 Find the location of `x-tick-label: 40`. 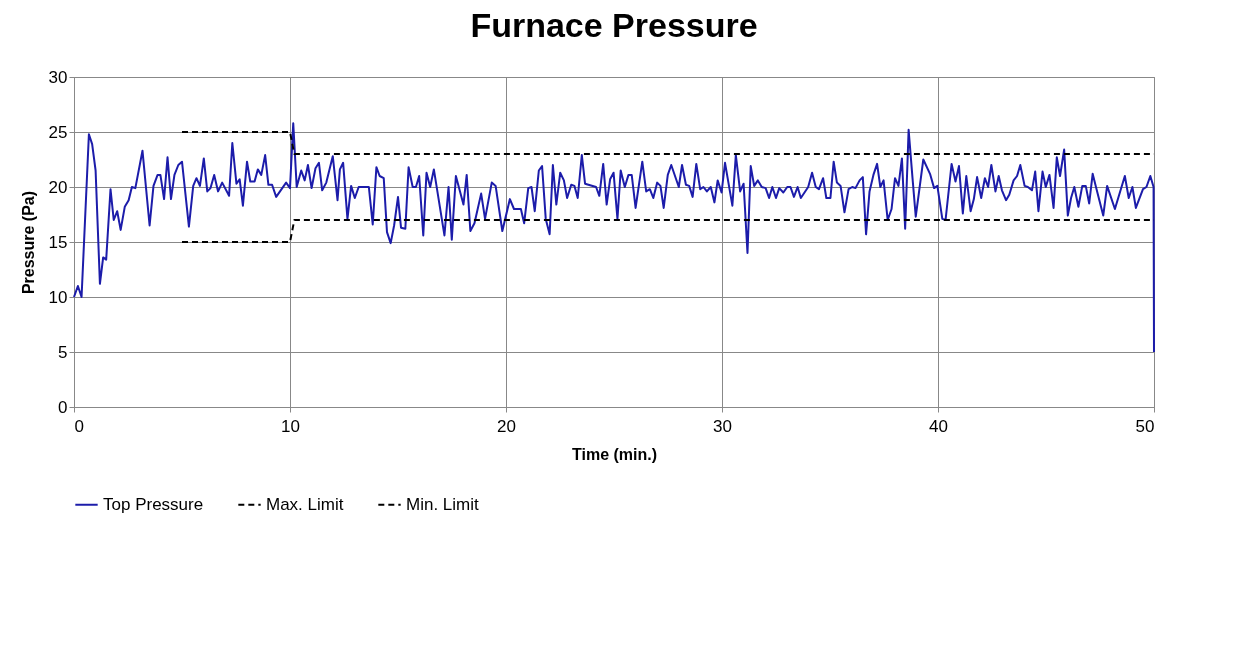

x-tick-label: 40 is located at coordinates (938, 426).